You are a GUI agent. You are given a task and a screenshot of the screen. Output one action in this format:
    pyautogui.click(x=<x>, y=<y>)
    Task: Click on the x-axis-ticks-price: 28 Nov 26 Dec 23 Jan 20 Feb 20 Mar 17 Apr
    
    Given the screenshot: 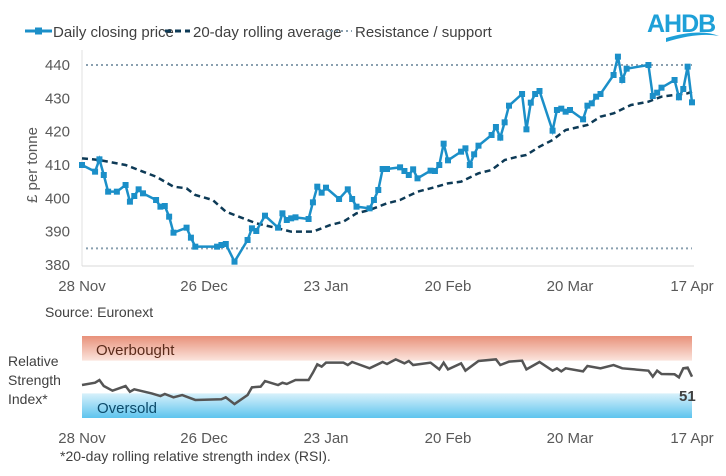 What is the action you would take?
    pyautogui.click(x=385, y=286)
    